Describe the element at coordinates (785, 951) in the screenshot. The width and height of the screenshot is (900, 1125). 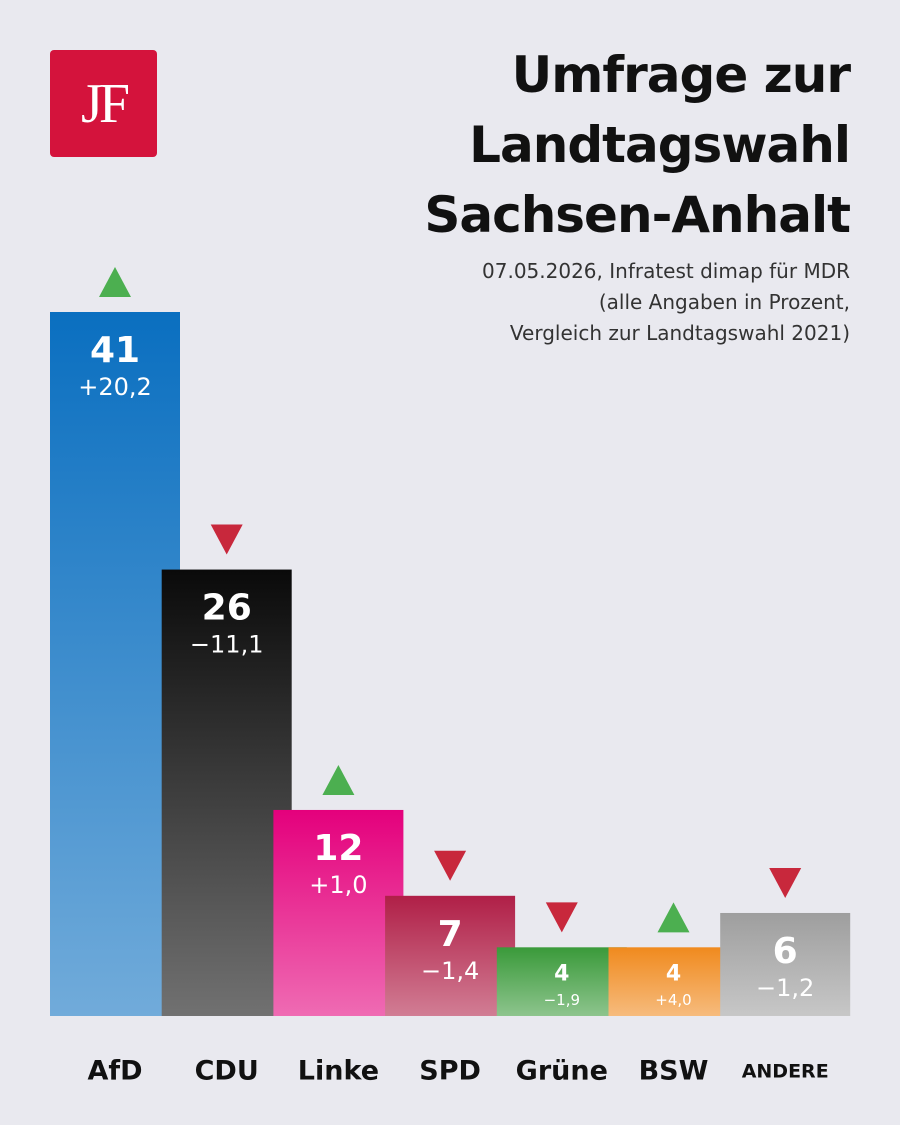
I see `value-label: 6` at that location.